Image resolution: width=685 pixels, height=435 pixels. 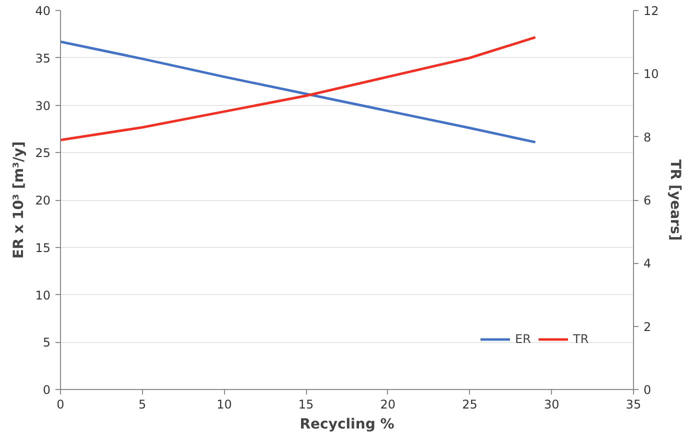 I want to click on x-tick-label: 20, so click(x=388, y=405).